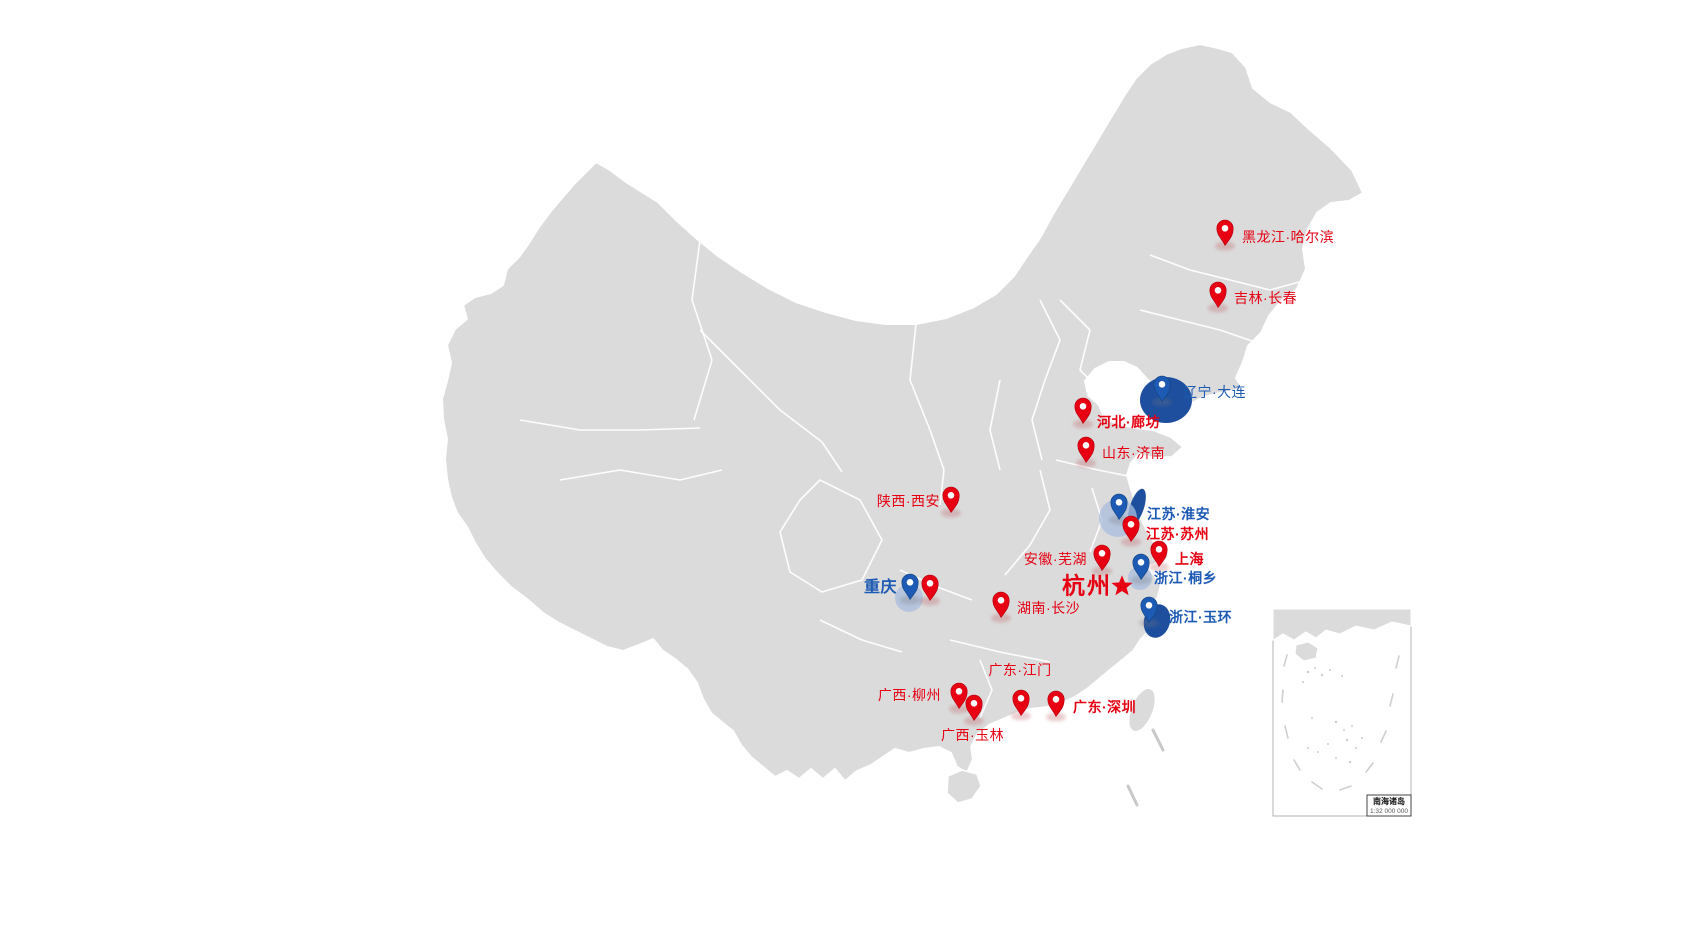  What do you see at coordinates (1178, 534) in the screenshot?
I see `branch-location-label: 江苏·苏州` at bounding box center [1178, 534].